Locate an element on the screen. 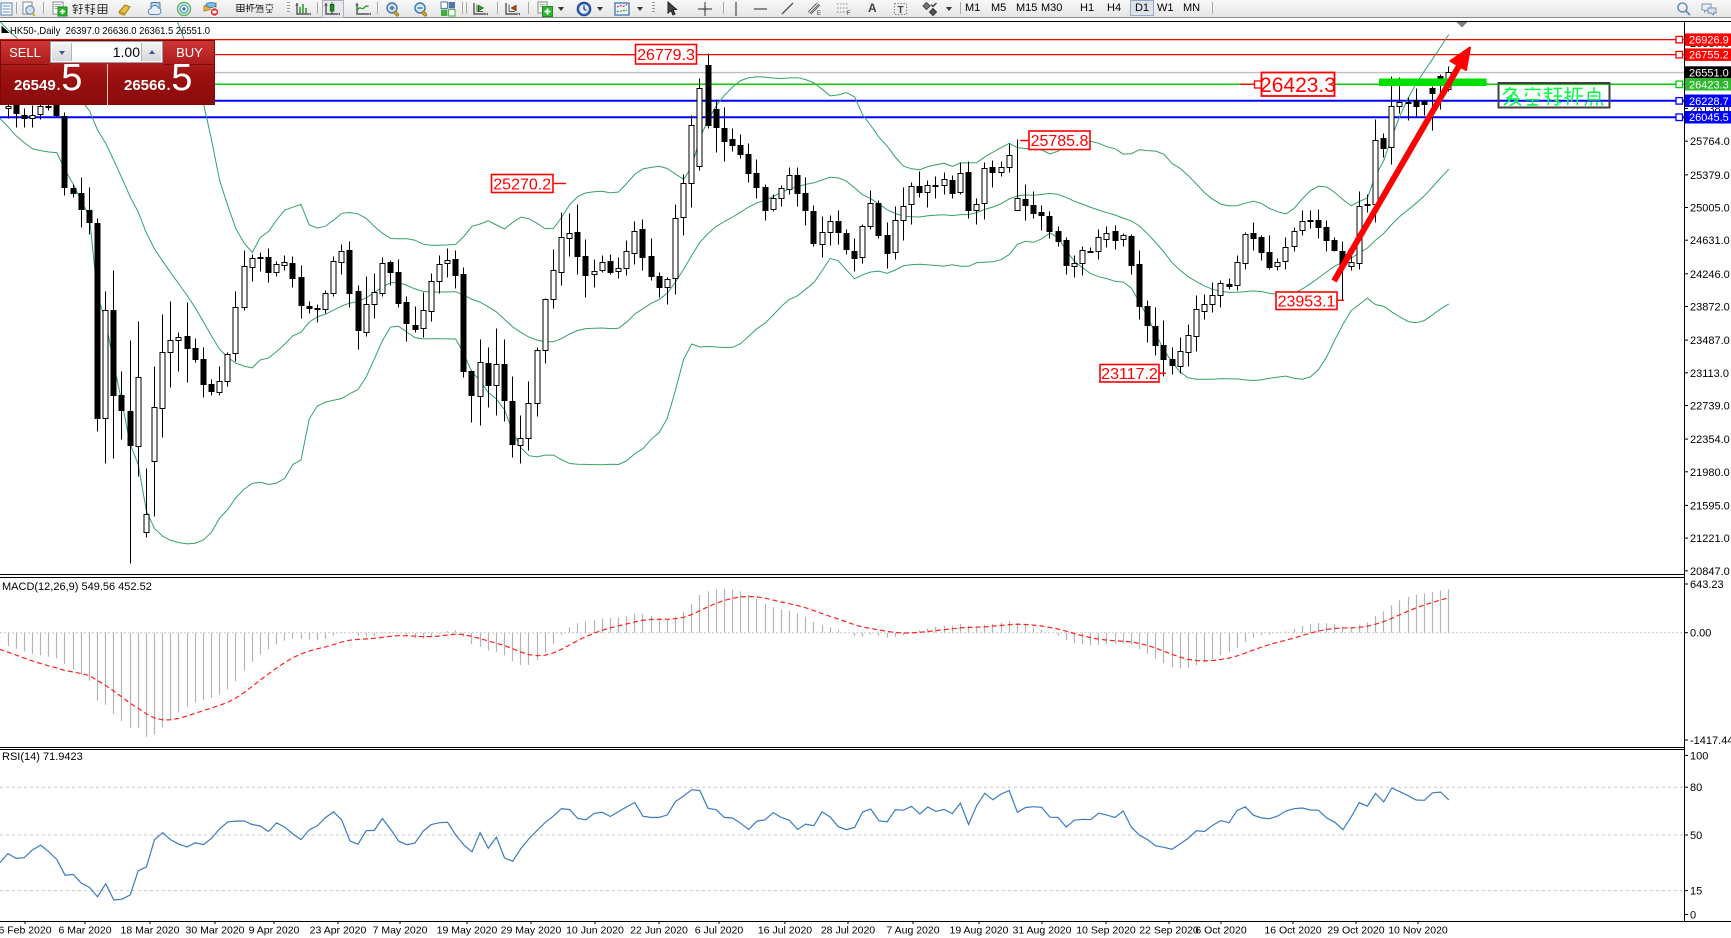 The image size is (1731, 938). svg-text: 15 is located at coordinates (1696, 892).